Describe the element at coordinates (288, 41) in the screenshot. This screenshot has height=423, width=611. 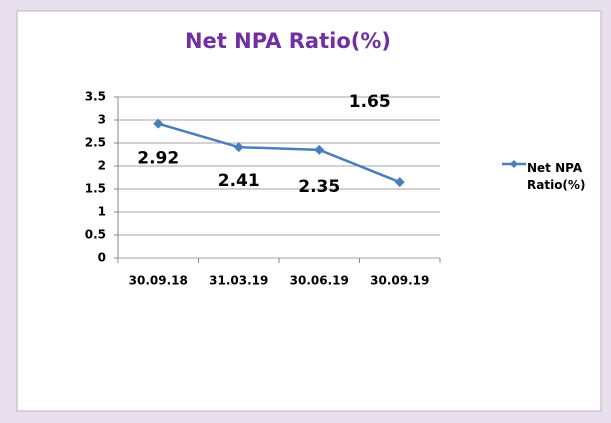
I see `chart-title: Net NPA Ratio(%)` at that location.